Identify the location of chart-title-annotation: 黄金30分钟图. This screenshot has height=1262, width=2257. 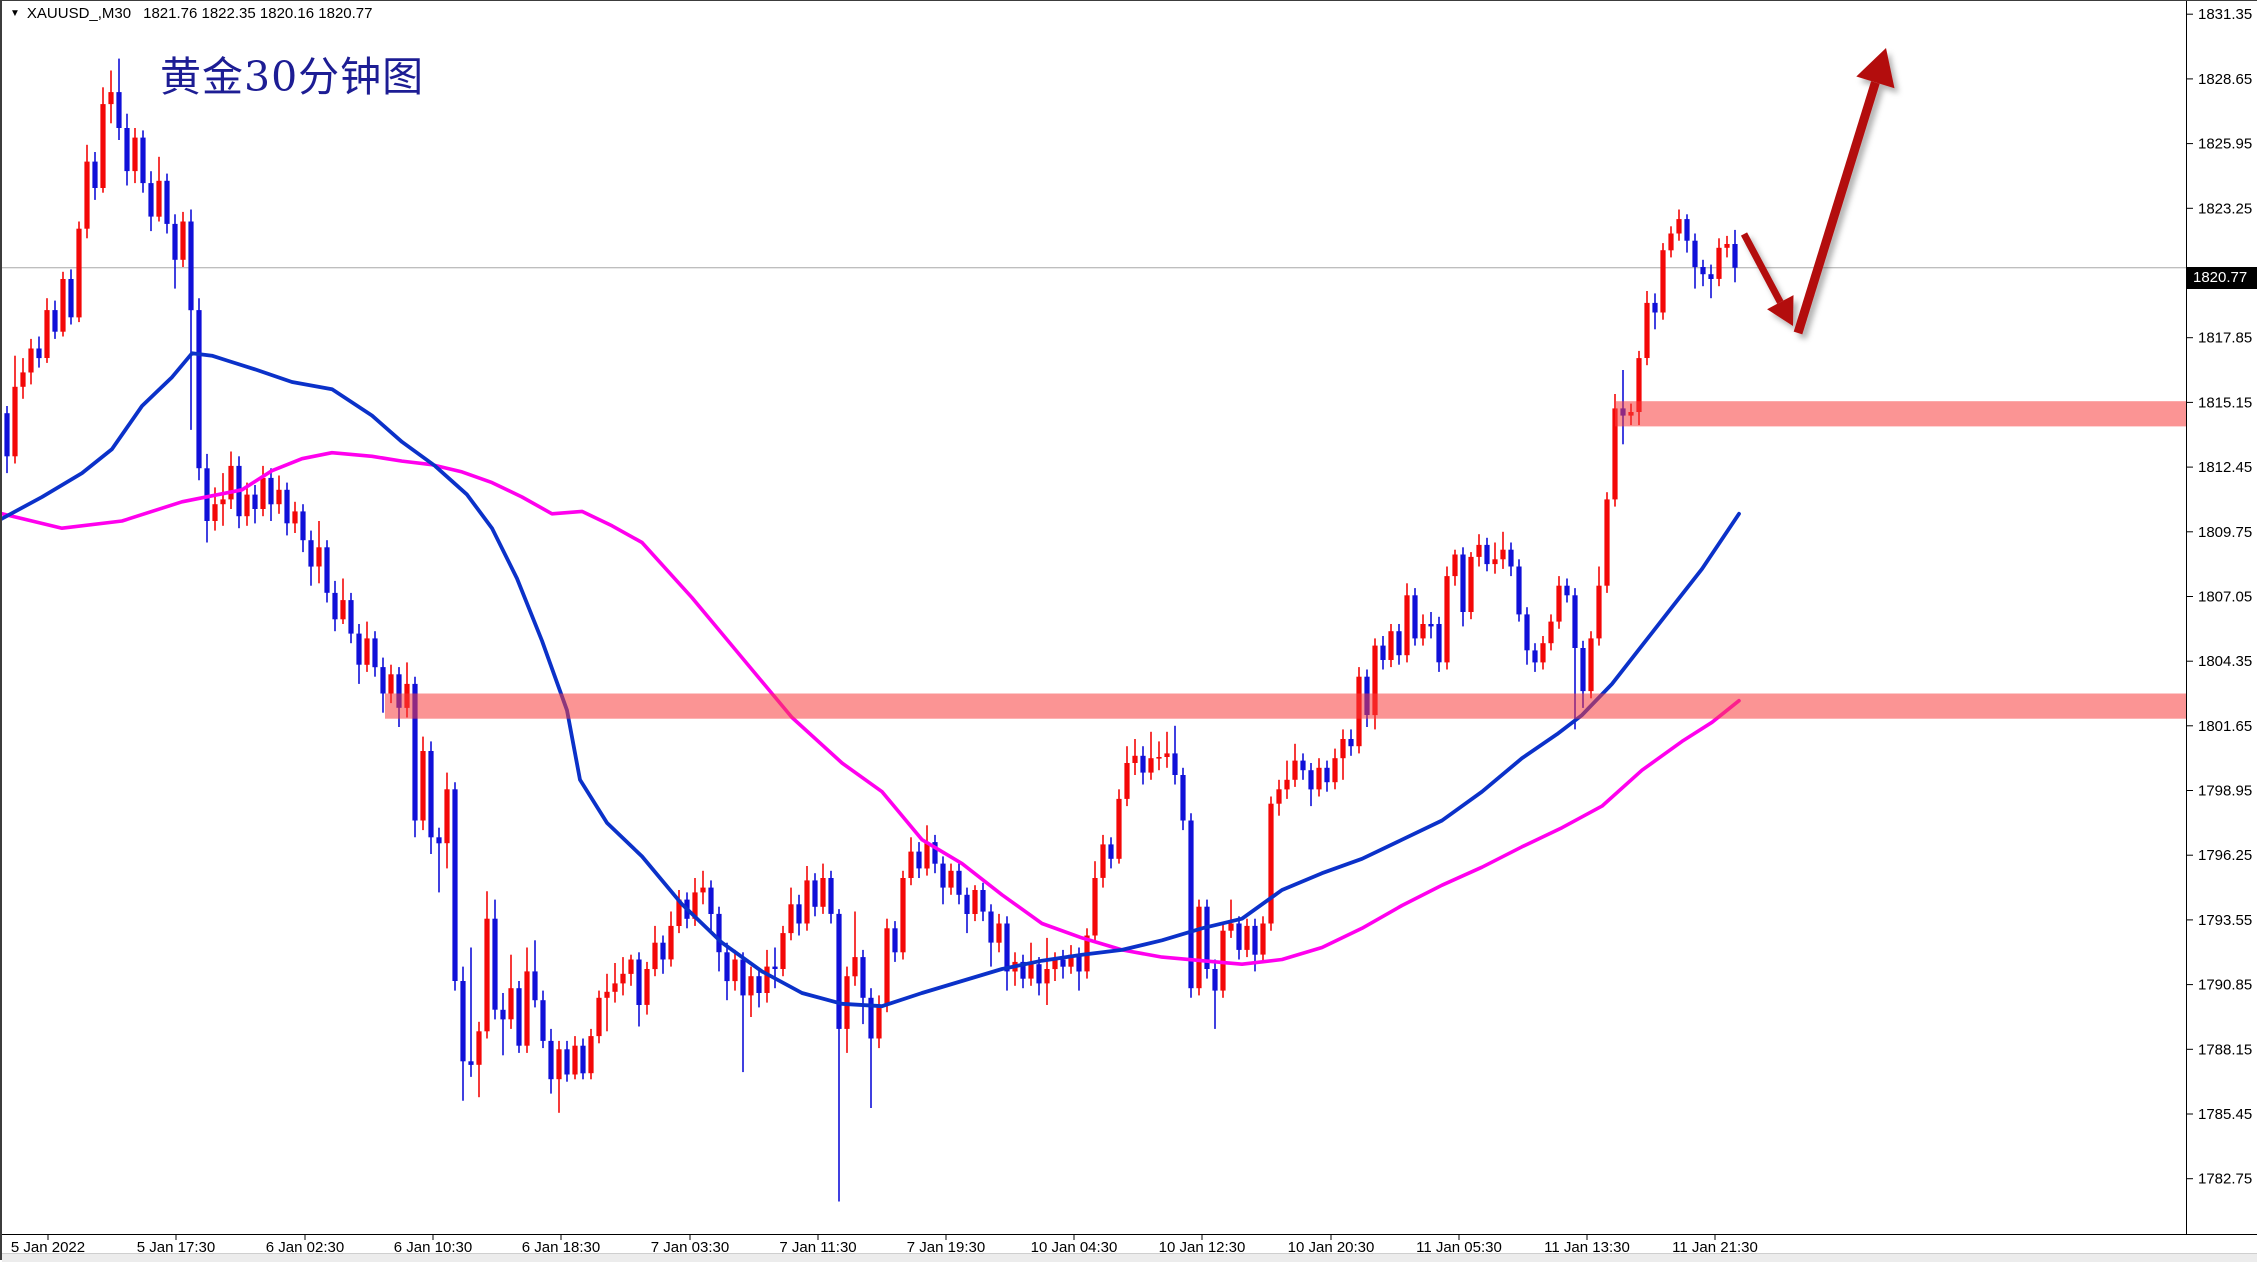
(292, 77).